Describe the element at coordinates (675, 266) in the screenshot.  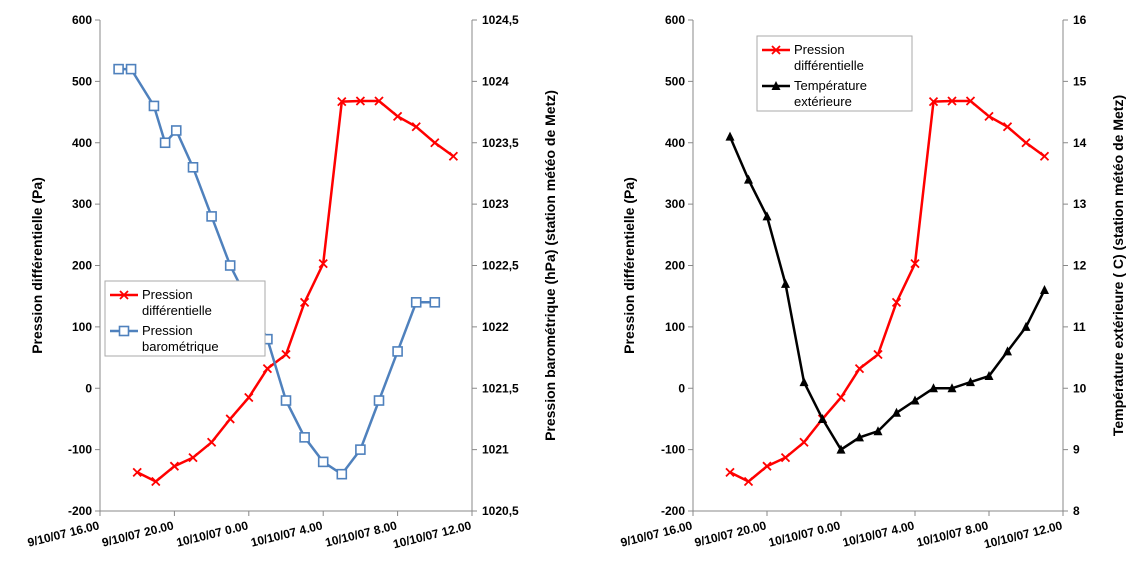
I see `left-y-tick-label: 200` at that location.